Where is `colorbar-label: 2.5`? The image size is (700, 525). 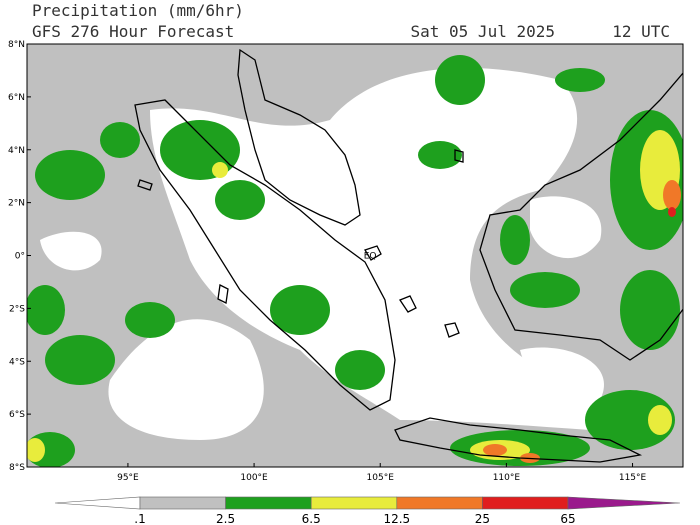
colorbar-label: 2.5 is located at coordinates (225, 518).